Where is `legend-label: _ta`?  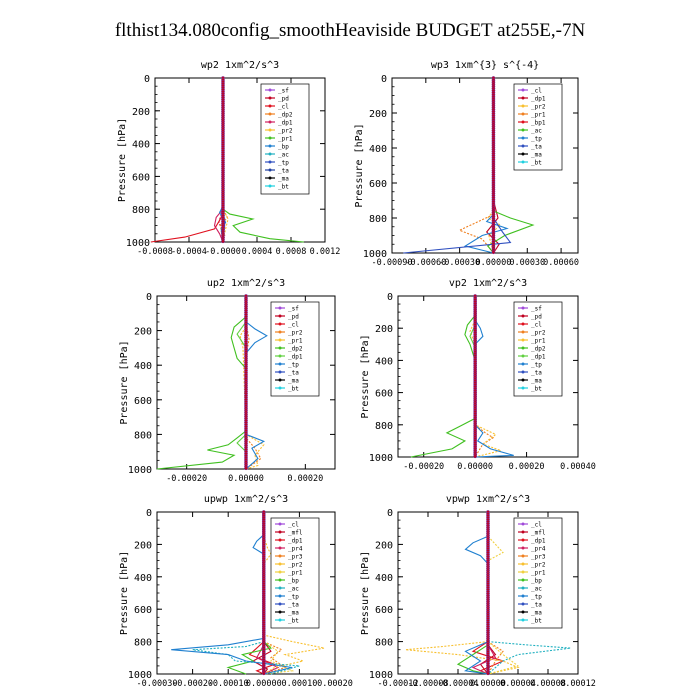
legend-label: _ta is located at coordinates (293, 605).